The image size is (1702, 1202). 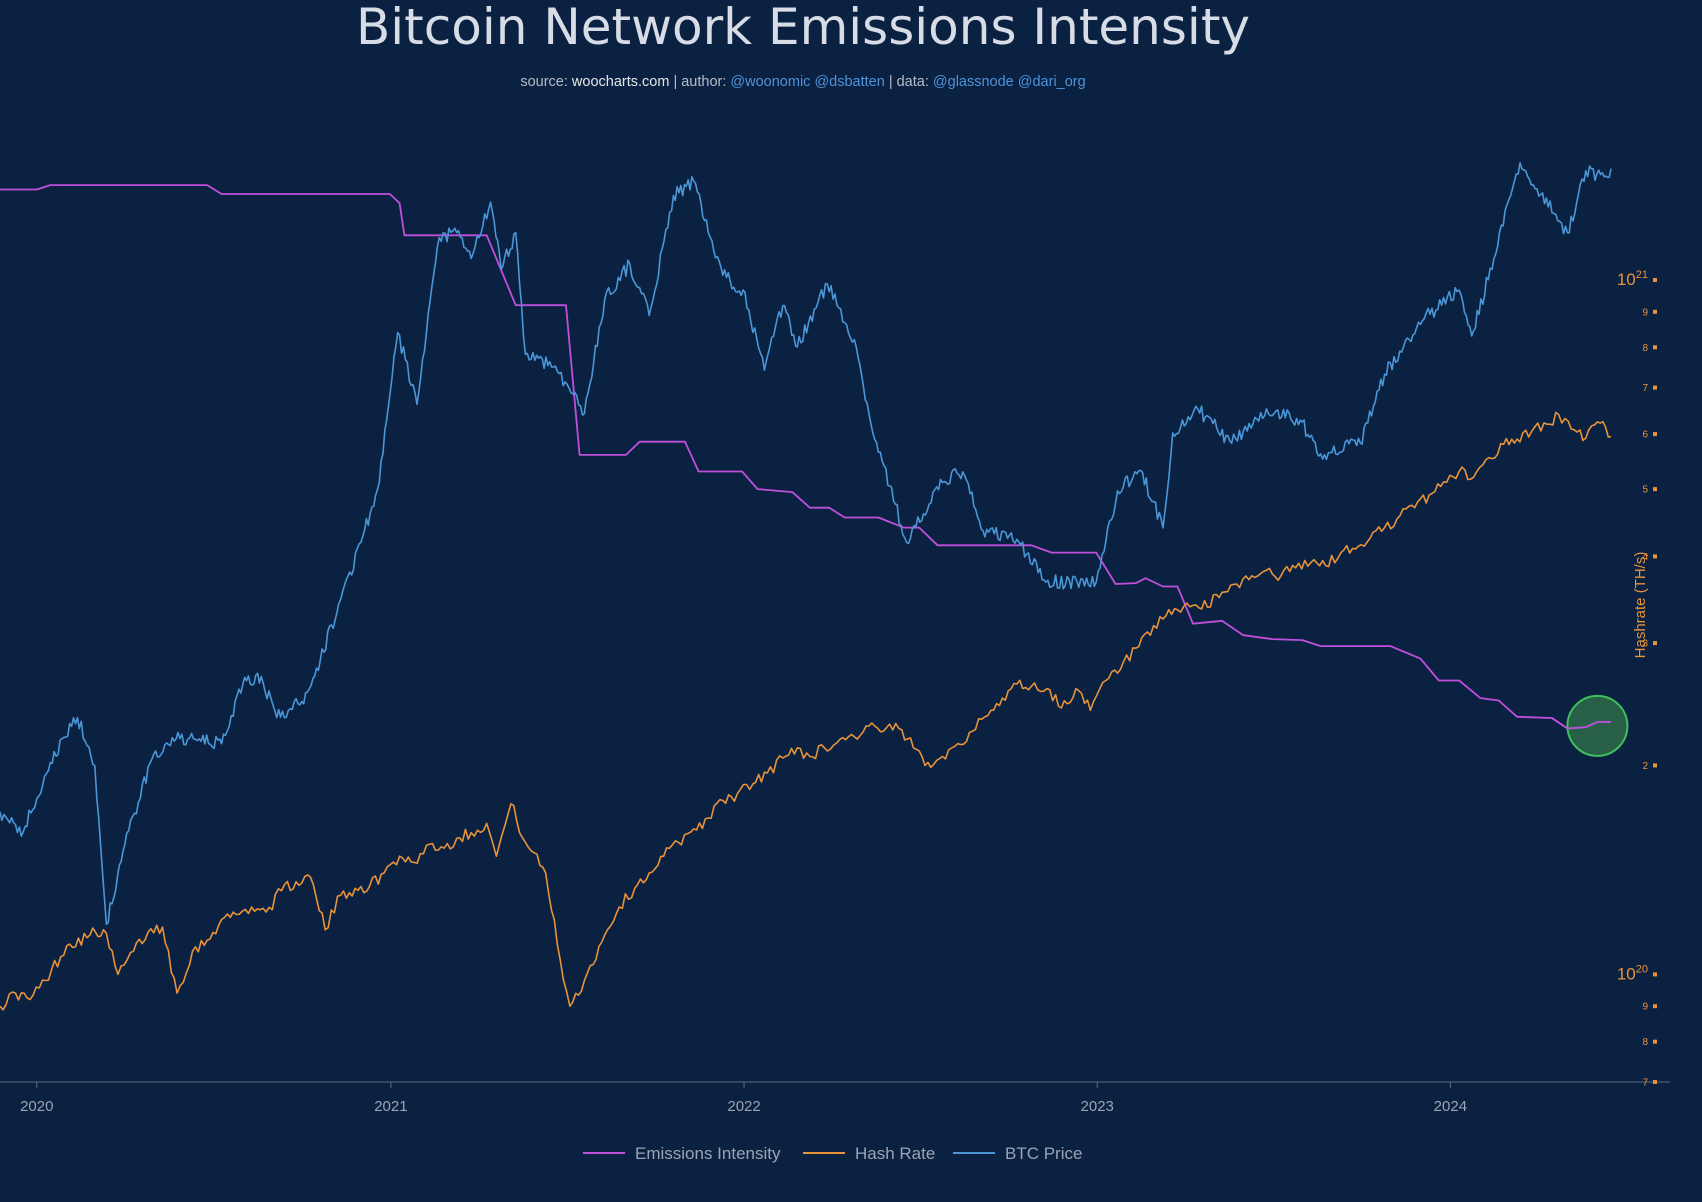 I want to click on source-link: woocharts.com, so click(x=620, y=82).